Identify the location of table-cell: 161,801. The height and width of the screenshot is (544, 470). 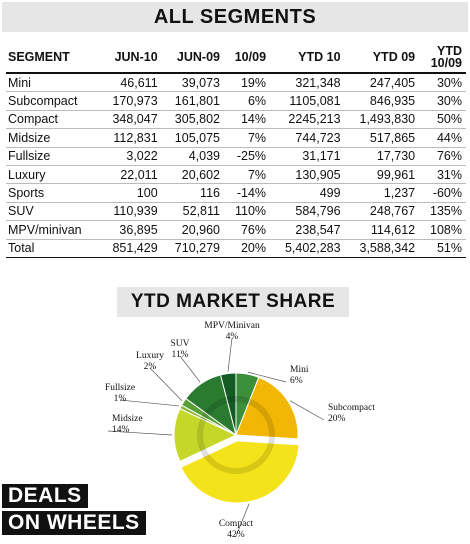
(192, 101).